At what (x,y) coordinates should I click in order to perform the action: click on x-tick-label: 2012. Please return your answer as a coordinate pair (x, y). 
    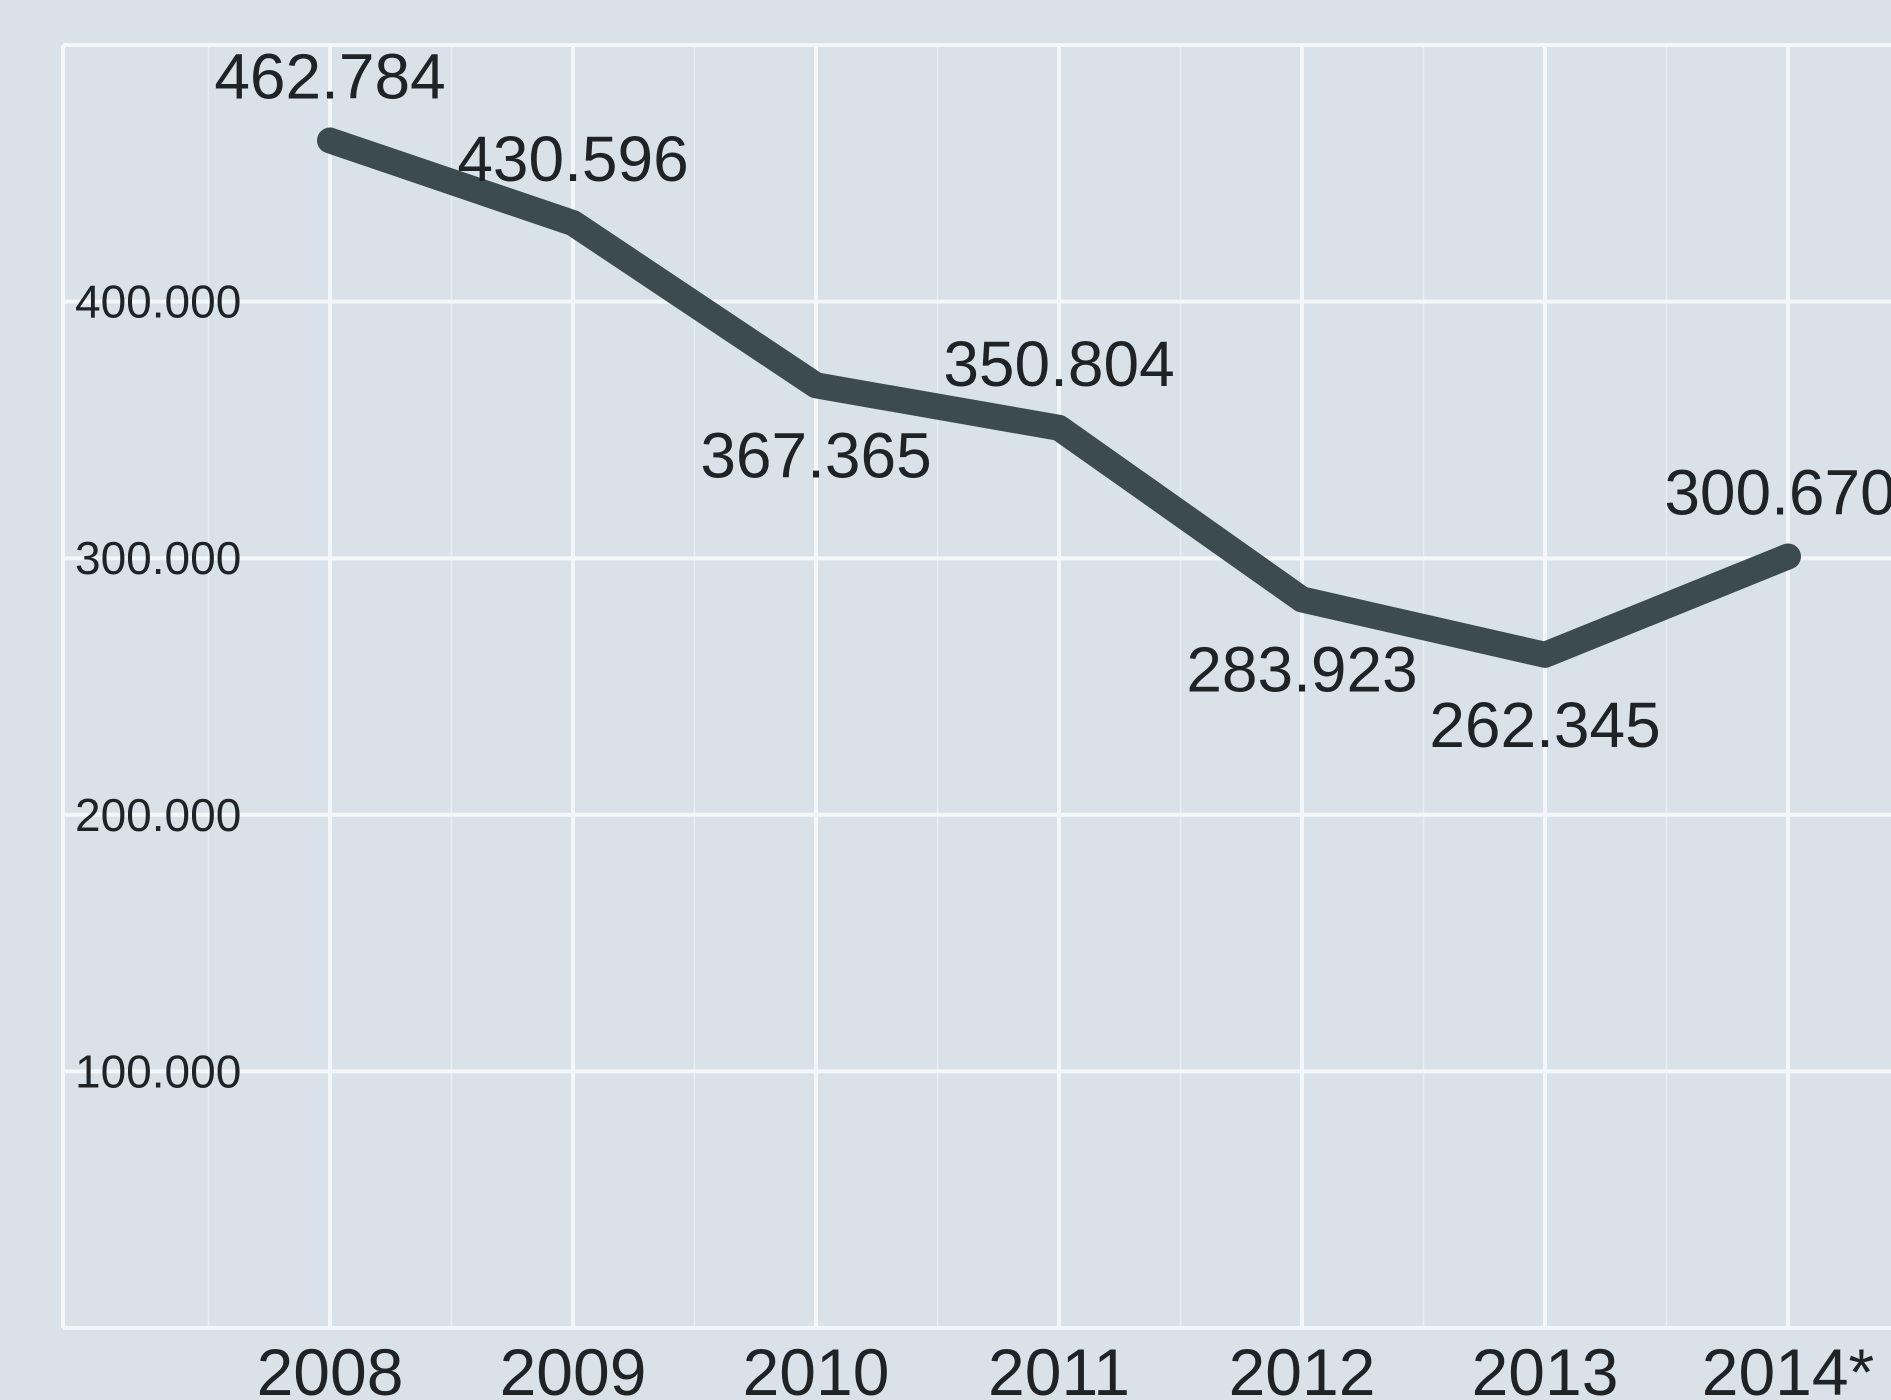
    Looking at the image, I should click on (1302, 1367).